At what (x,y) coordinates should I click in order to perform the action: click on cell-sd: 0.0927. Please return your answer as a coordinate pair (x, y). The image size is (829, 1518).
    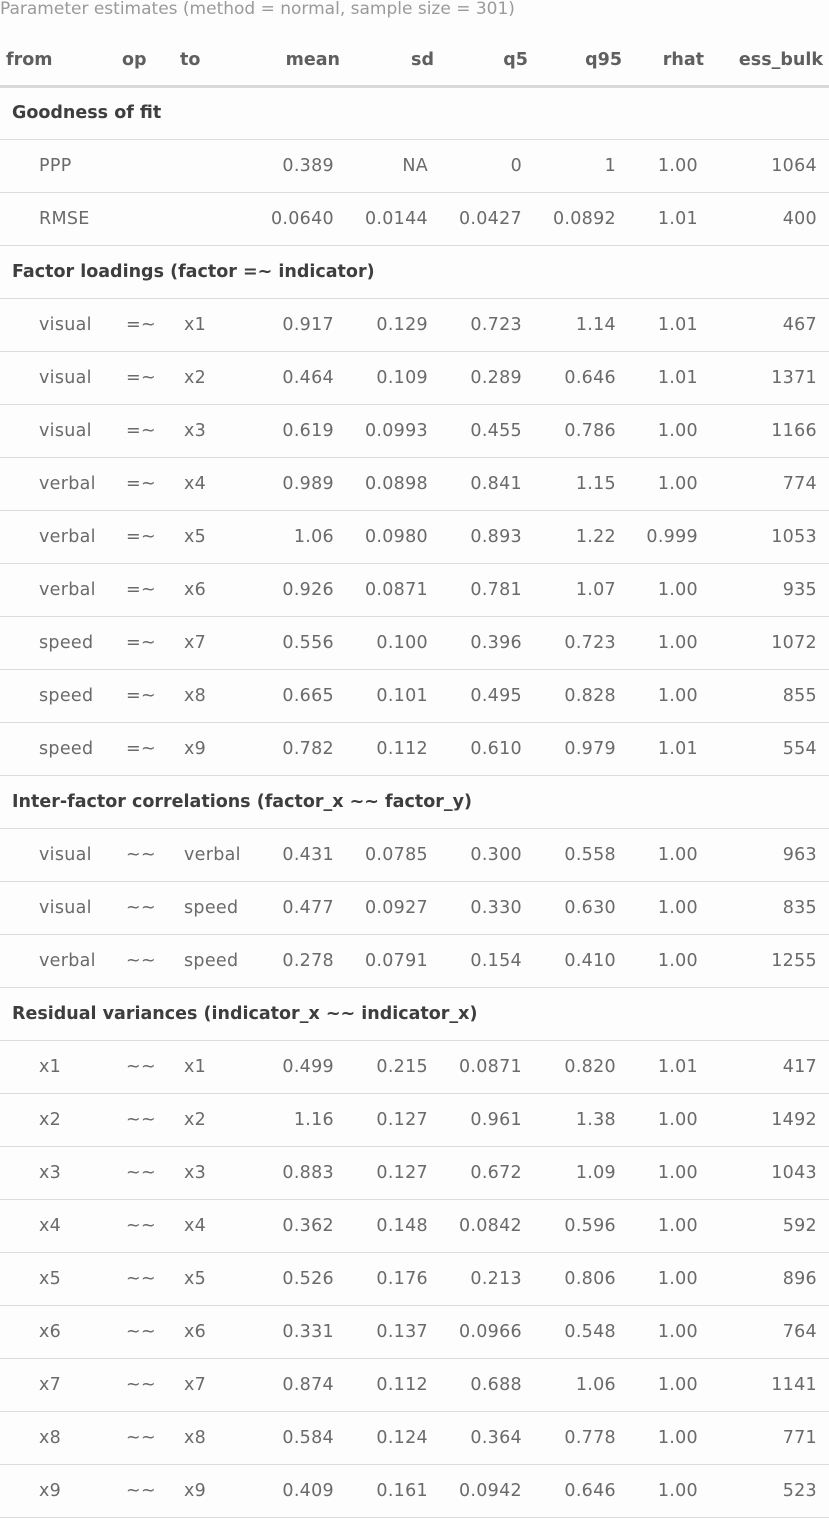
    Looking at the image, I should click on (393, 908).